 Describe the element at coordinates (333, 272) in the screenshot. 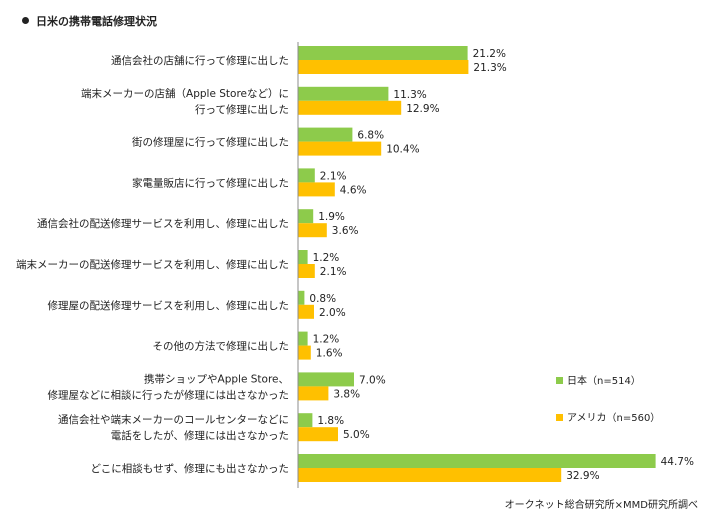

I see `data-label-usa: 2.1%` at that location.